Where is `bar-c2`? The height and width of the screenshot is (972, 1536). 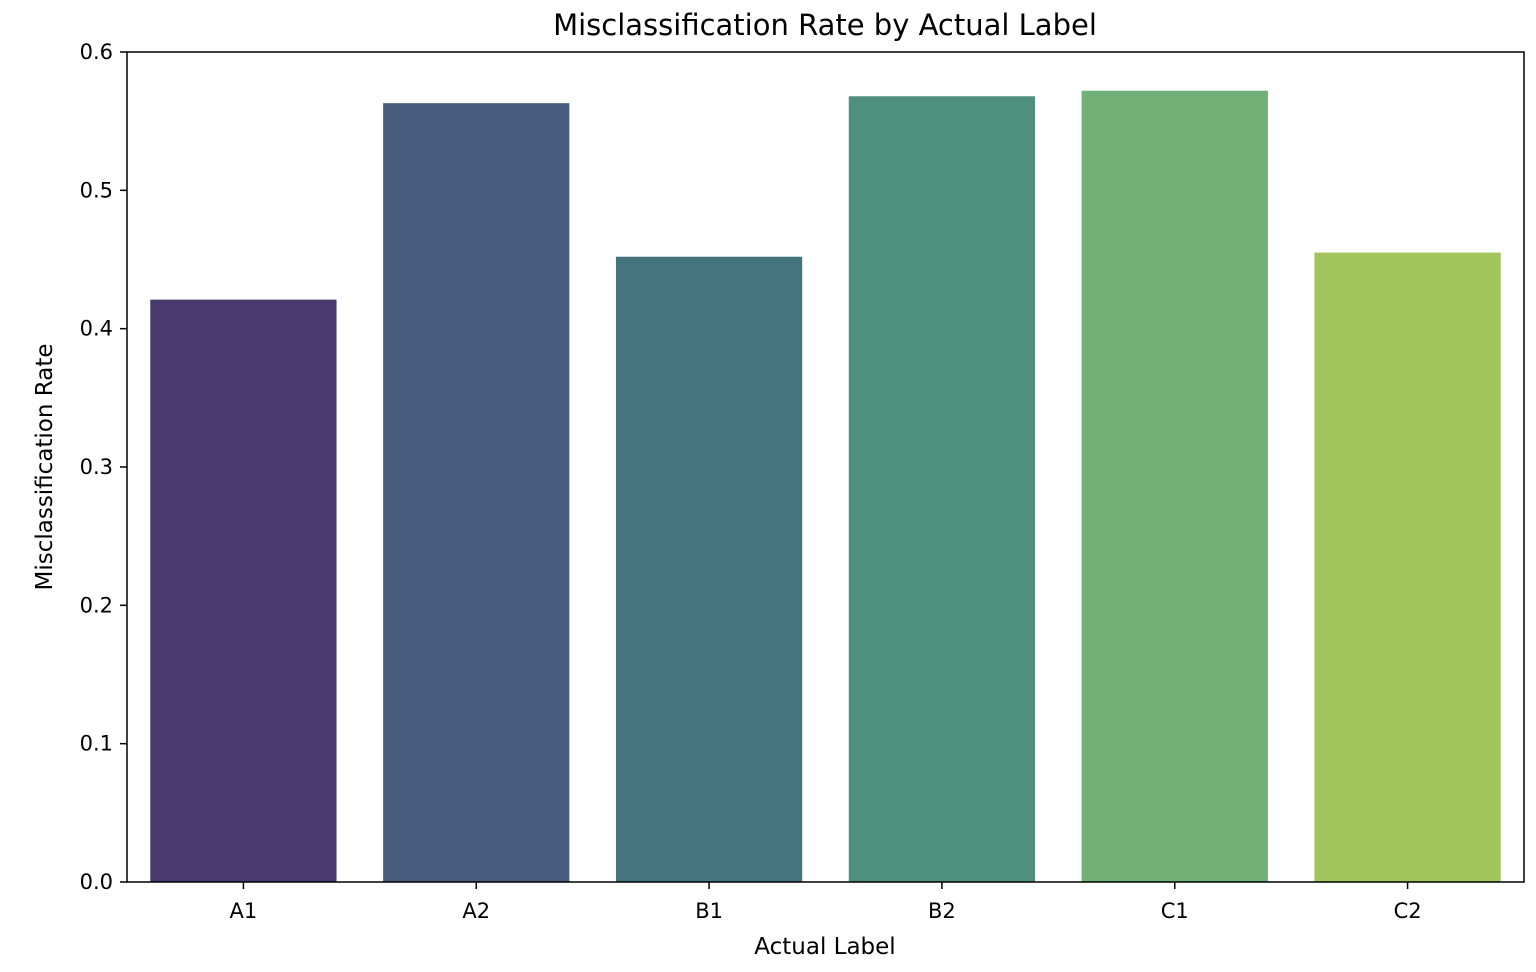
bar-c2 is located at coordinates (1407, 567).